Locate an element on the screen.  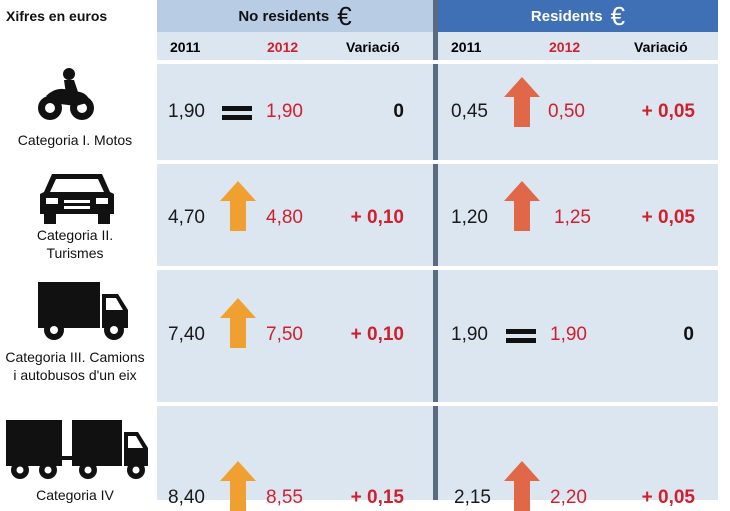
units-label: Xifres en euros is located at coordinates (57, 16).